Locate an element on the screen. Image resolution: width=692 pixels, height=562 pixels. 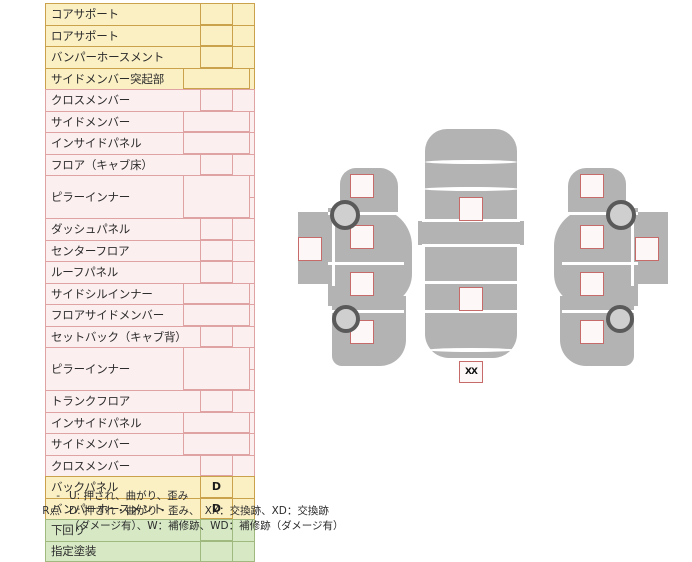
left-front-wheel-icon is located at coordinates (345, 215).